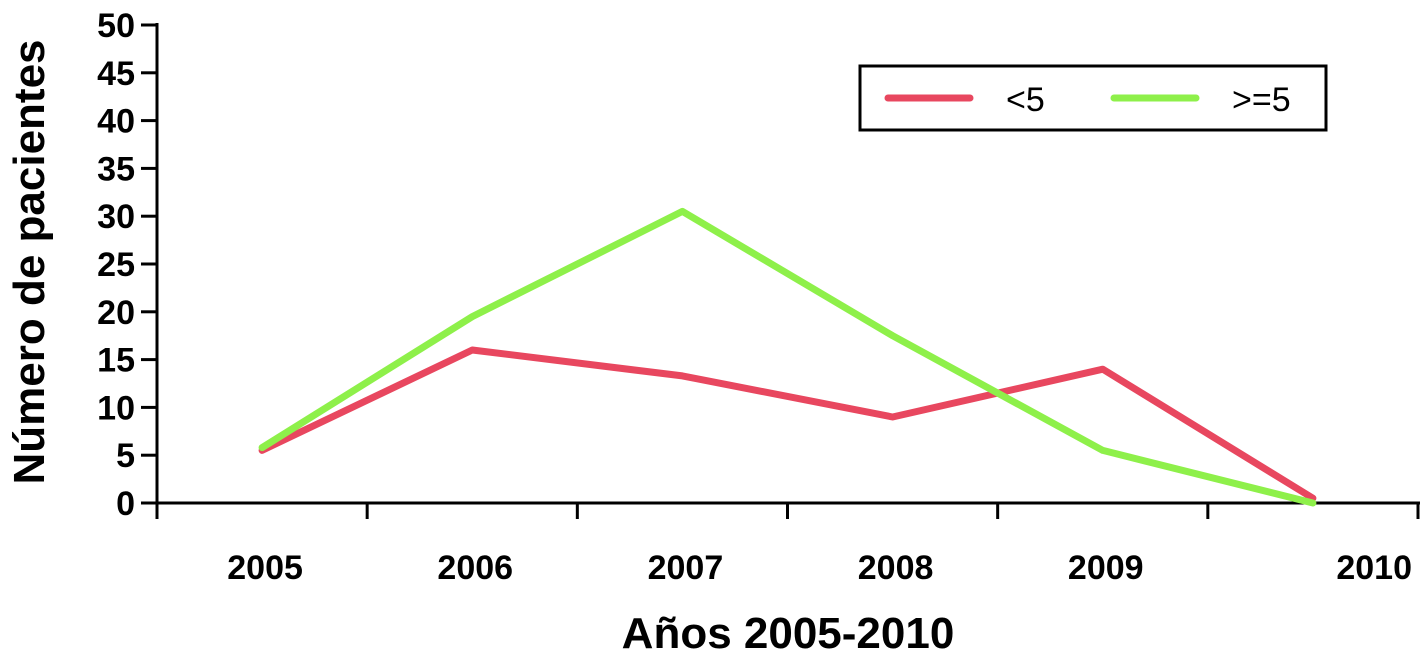 This screenshot has width=1424, height=660. Describe the element at coordinates (116, 74) in the screenshot. I see `y-tick-label: 45` at that location.